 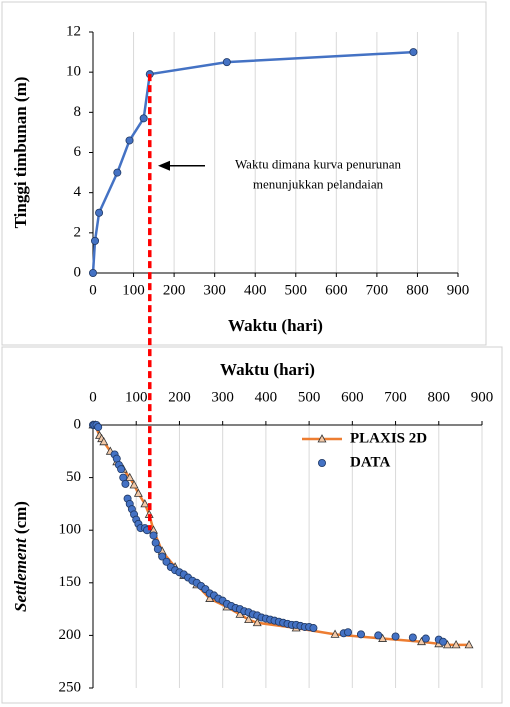 I want to click on y-axis-title: Settlement (cm), so click(x=20, y=556).